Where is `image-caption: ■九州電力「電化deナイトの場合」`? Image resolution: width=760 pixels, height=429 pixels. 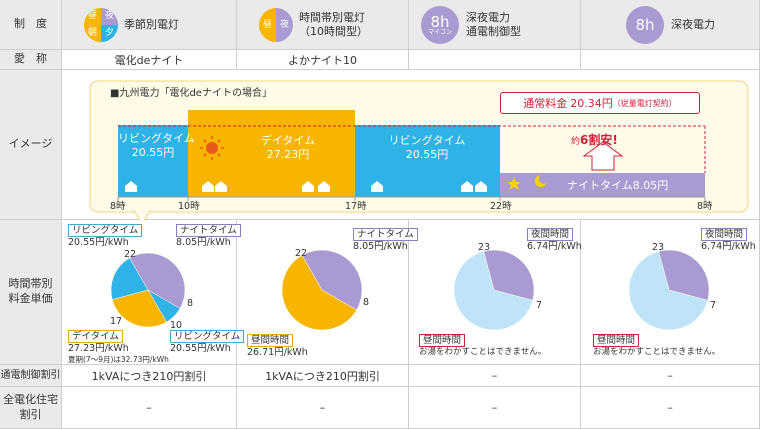 image-caption: ■九州電力「電化deナイトの場合」 is located at coordinates (191, 93).